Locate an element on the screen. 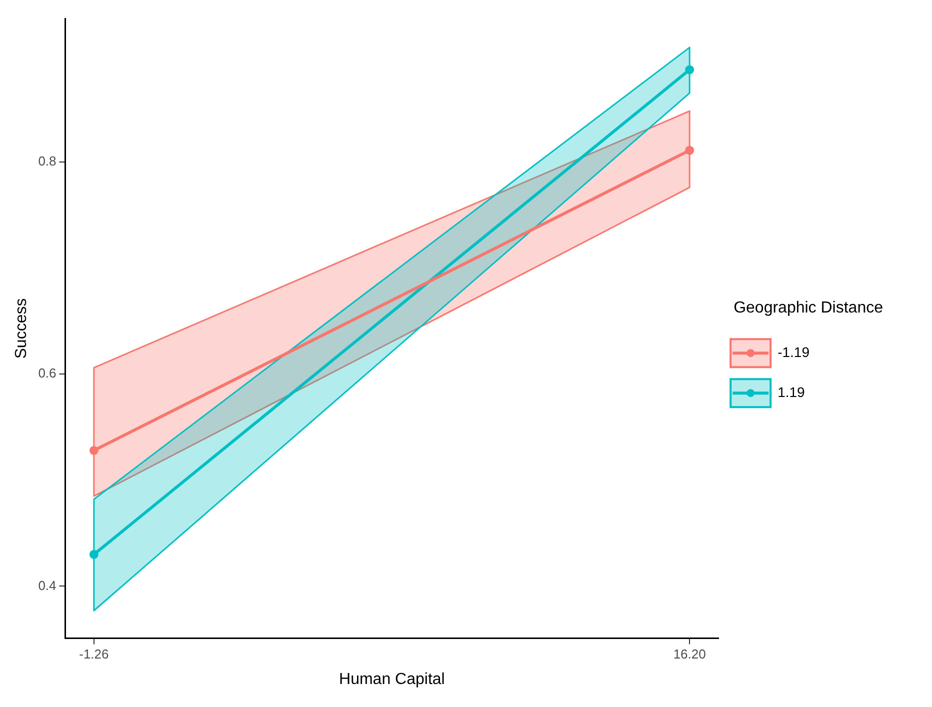  y-tick-label: 0.8 is located at coordinates (47, 161).